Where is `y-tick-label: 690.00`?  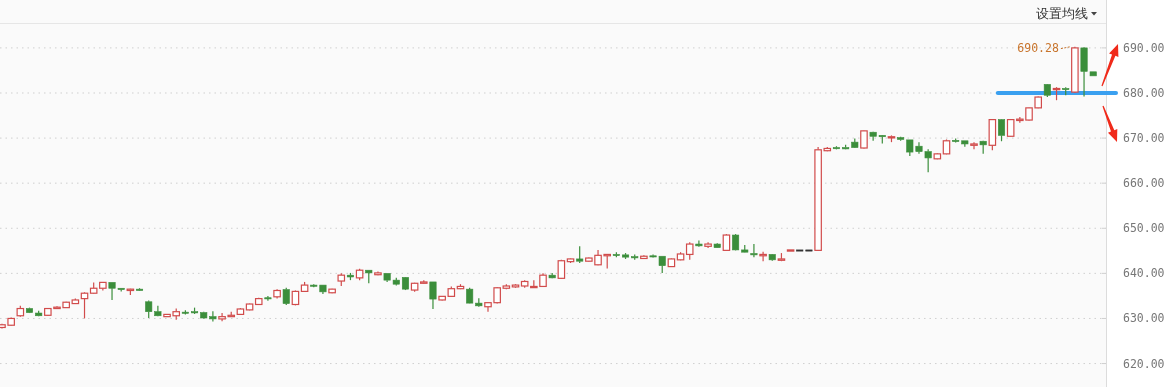
y-tick-label: 690.00 is located at coordinates (1144, 47).